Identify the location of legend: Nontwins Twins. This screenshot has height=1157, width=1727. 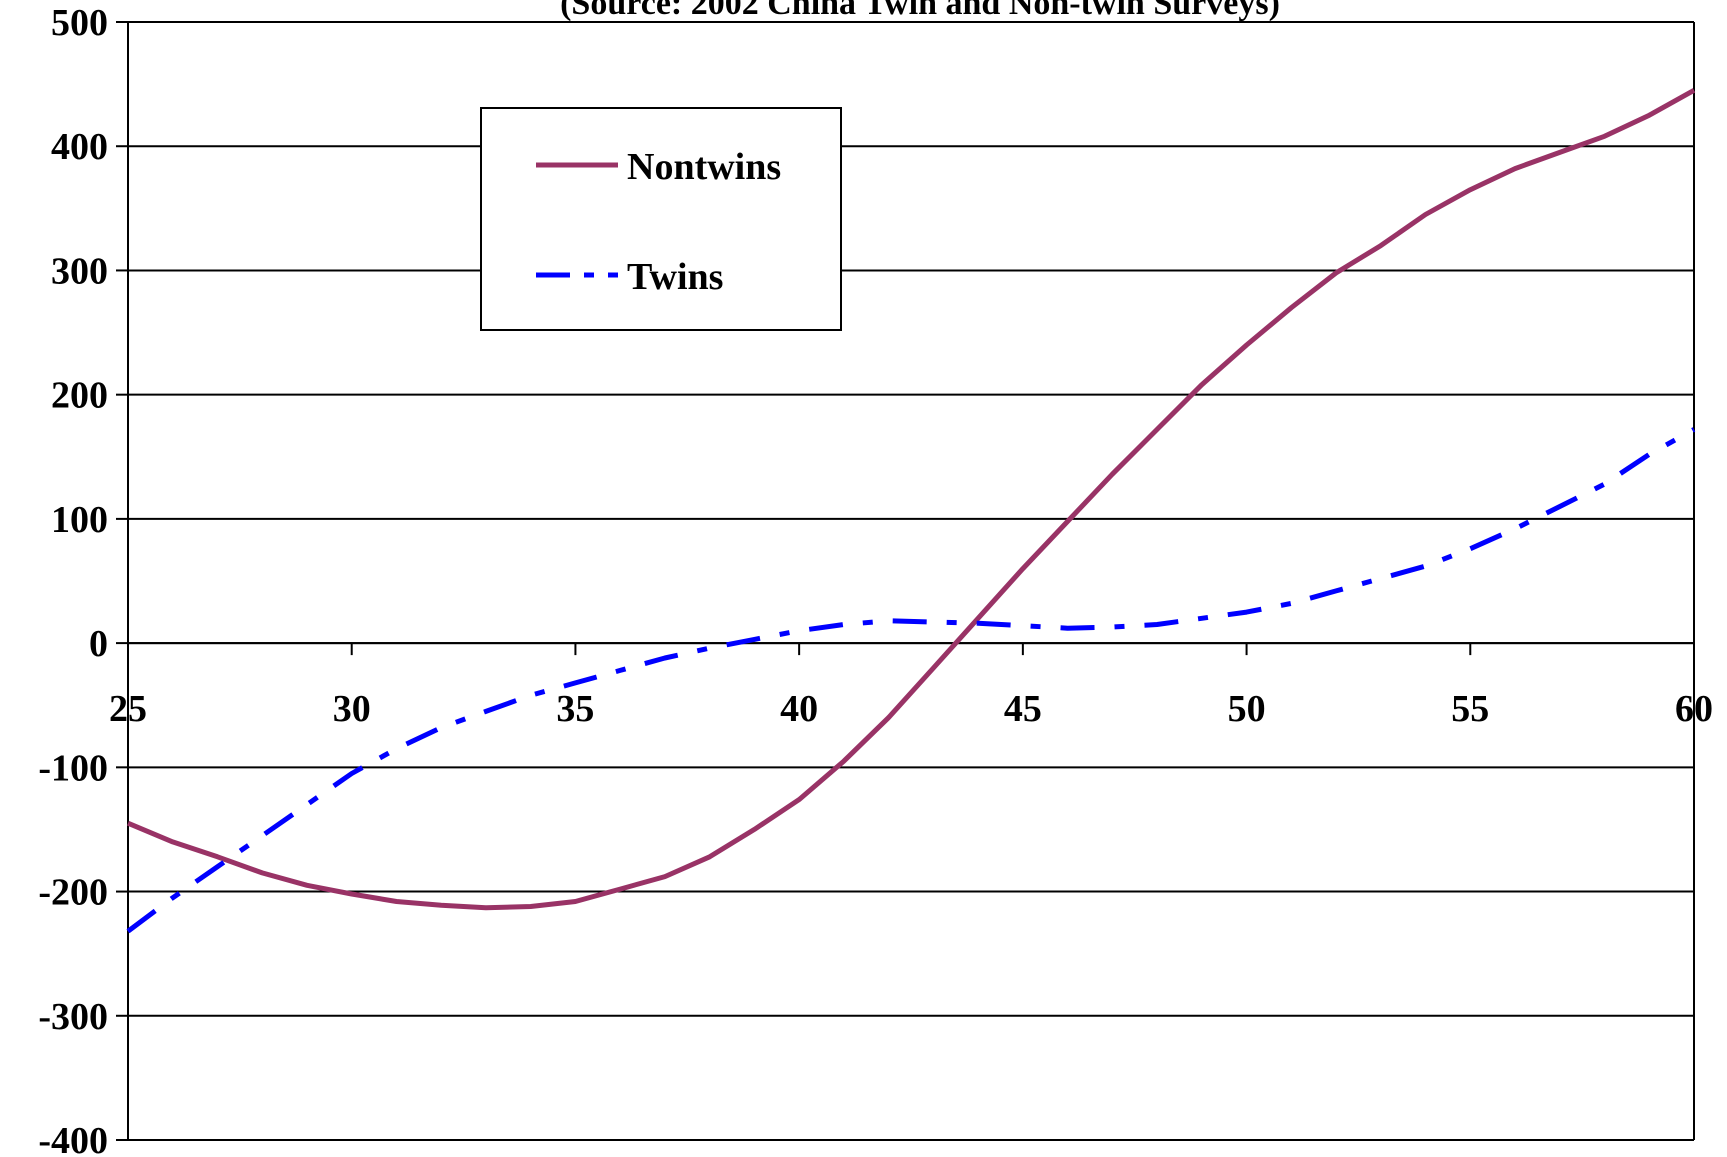
(661, 219).